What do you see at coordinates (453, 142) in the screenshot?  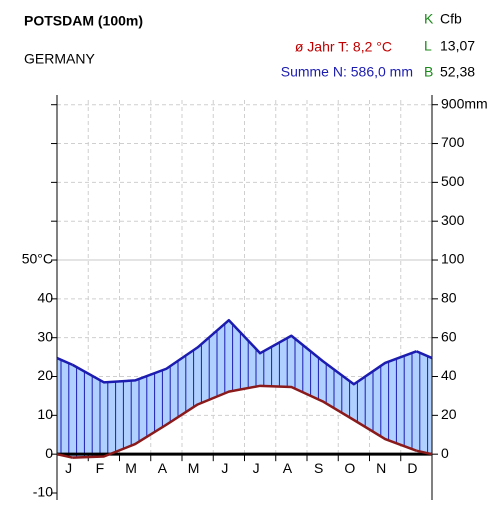 I see `y2-tick-label: 700` at bounding box center [453, 142].